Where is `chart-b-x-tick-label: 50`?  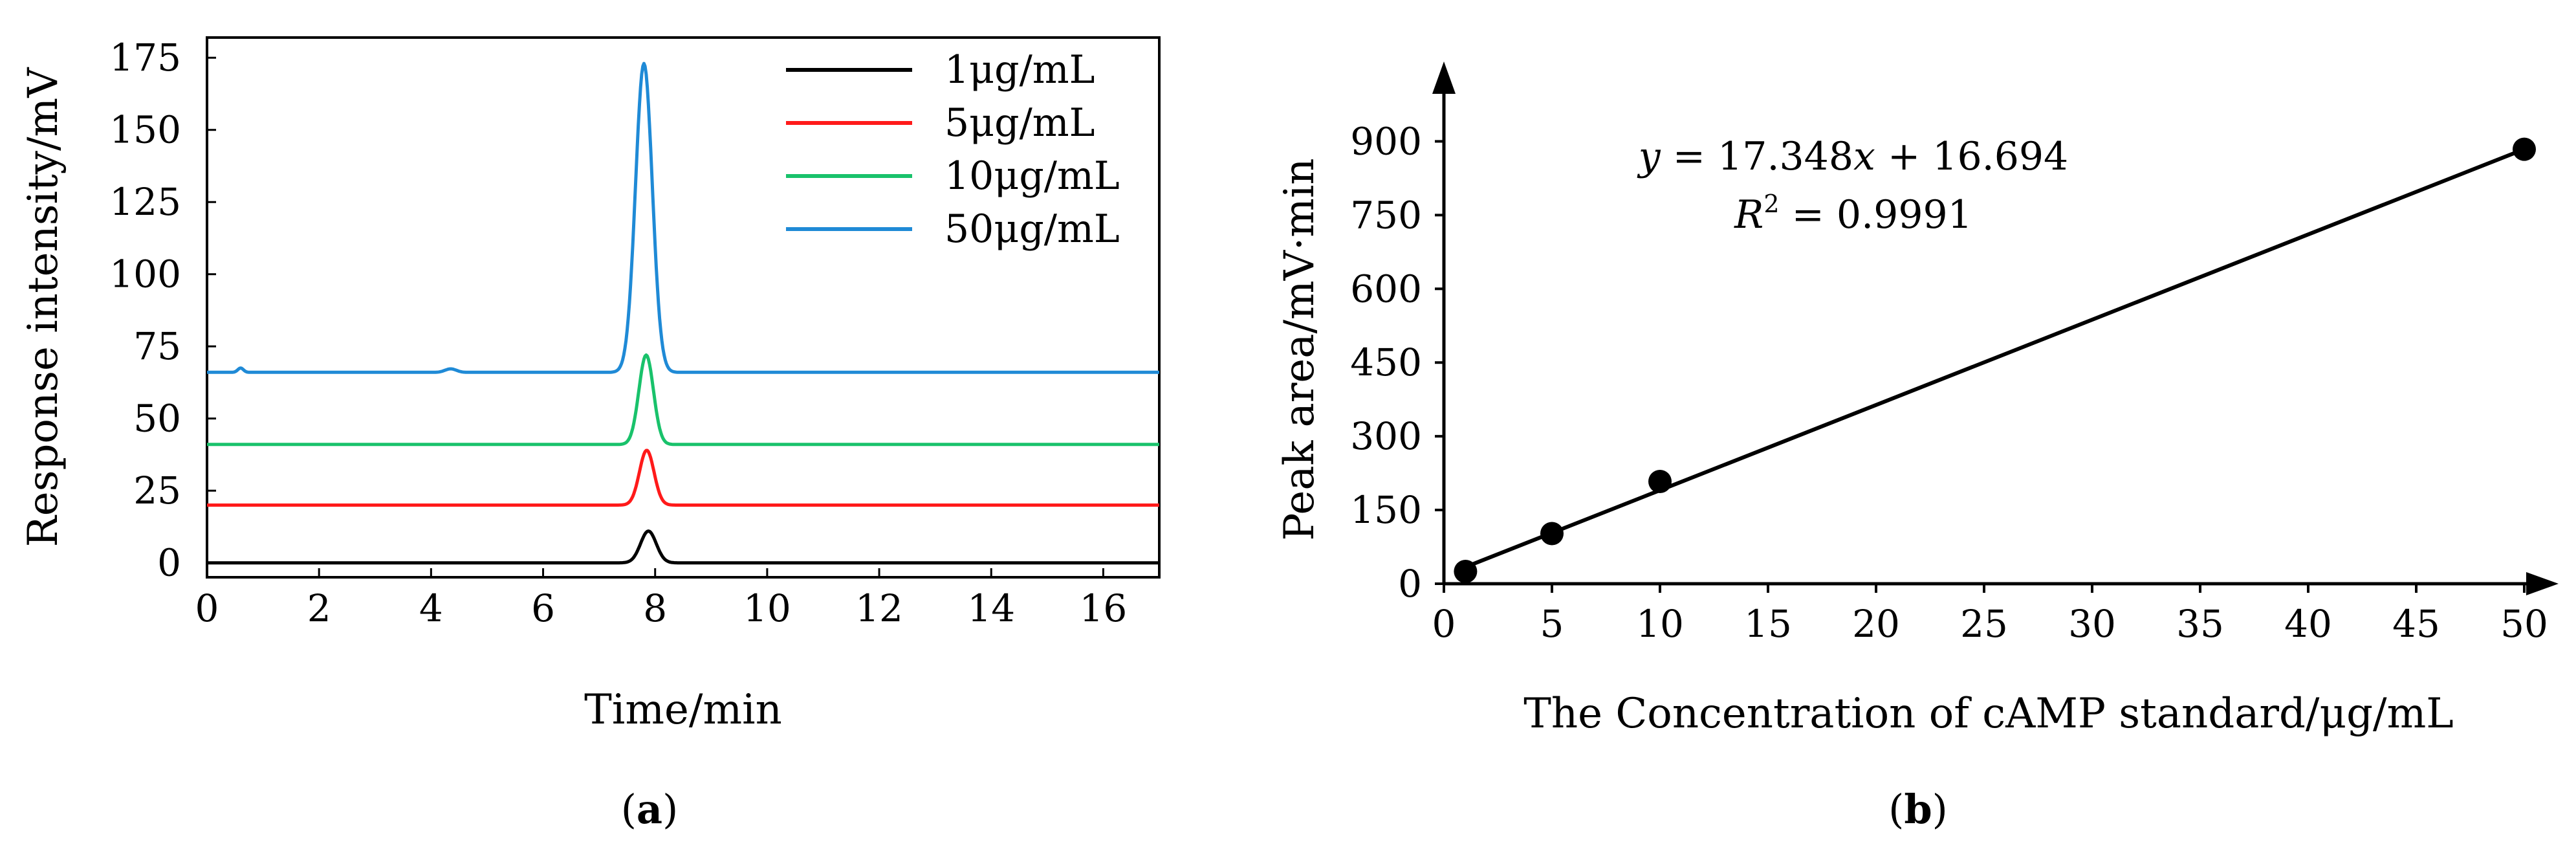
chart-b-x-tick-label: 50 is located at coordinates (2524, 624).